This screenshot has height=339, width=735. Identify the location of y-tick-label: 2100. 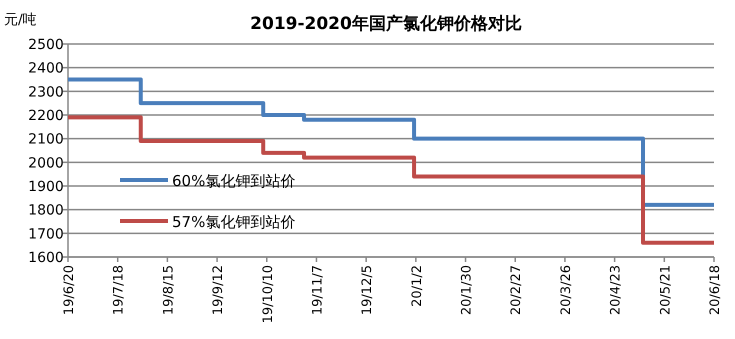
(46, 140).